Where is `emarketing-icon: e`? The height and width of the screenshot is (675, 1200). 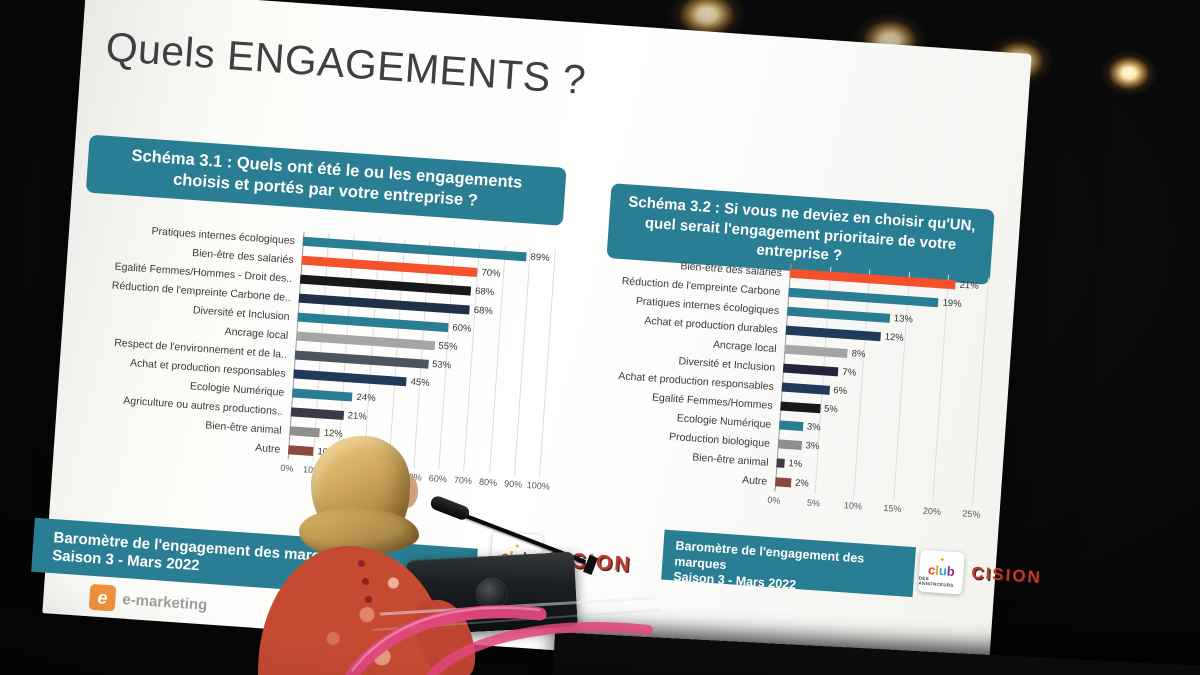
emarketing-icon: e is located at coordinates (102, 597).